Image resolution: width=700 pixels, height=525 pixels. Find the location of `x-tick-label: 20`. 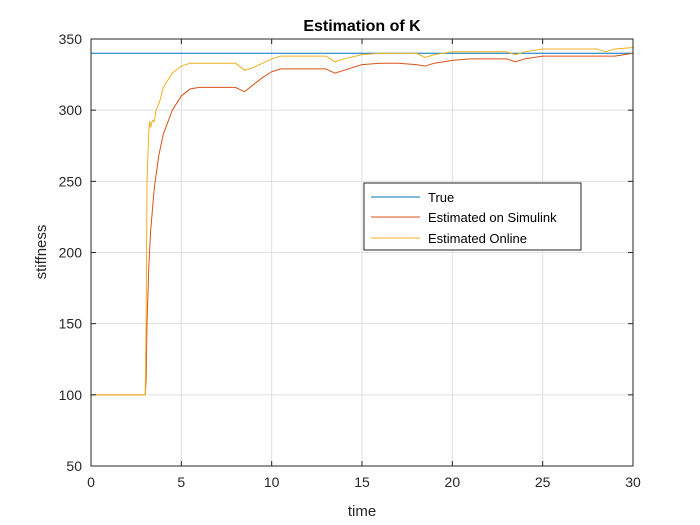

x-tick-label: 20 is located at coordinates (453, 482).